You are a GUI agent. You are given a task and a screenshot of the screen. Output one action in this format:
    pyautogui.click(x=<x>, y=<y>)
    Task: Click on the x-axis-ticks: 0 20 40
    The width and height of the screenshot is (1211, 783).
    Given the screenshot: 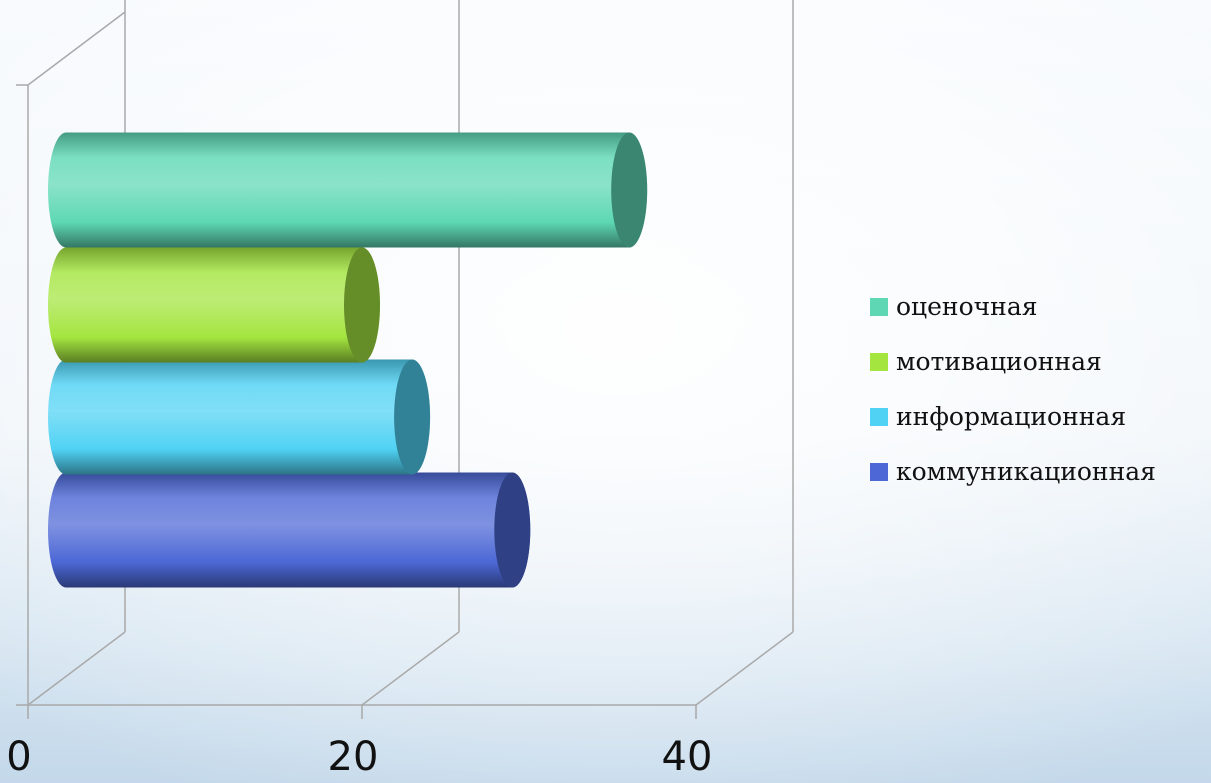 What is the action you would take?
    pyautogui.click(x=359, y=757)
    